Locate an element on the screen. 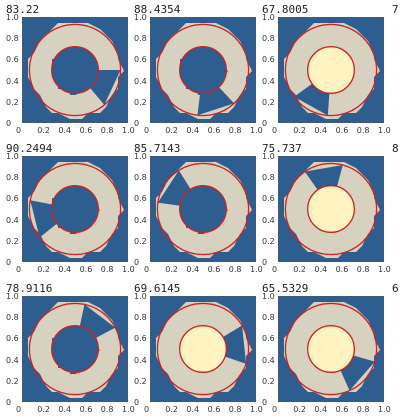 The height and width of the screenshot is (420, 400). panel-label: 88.4354 is located at coordinates (157, 9).